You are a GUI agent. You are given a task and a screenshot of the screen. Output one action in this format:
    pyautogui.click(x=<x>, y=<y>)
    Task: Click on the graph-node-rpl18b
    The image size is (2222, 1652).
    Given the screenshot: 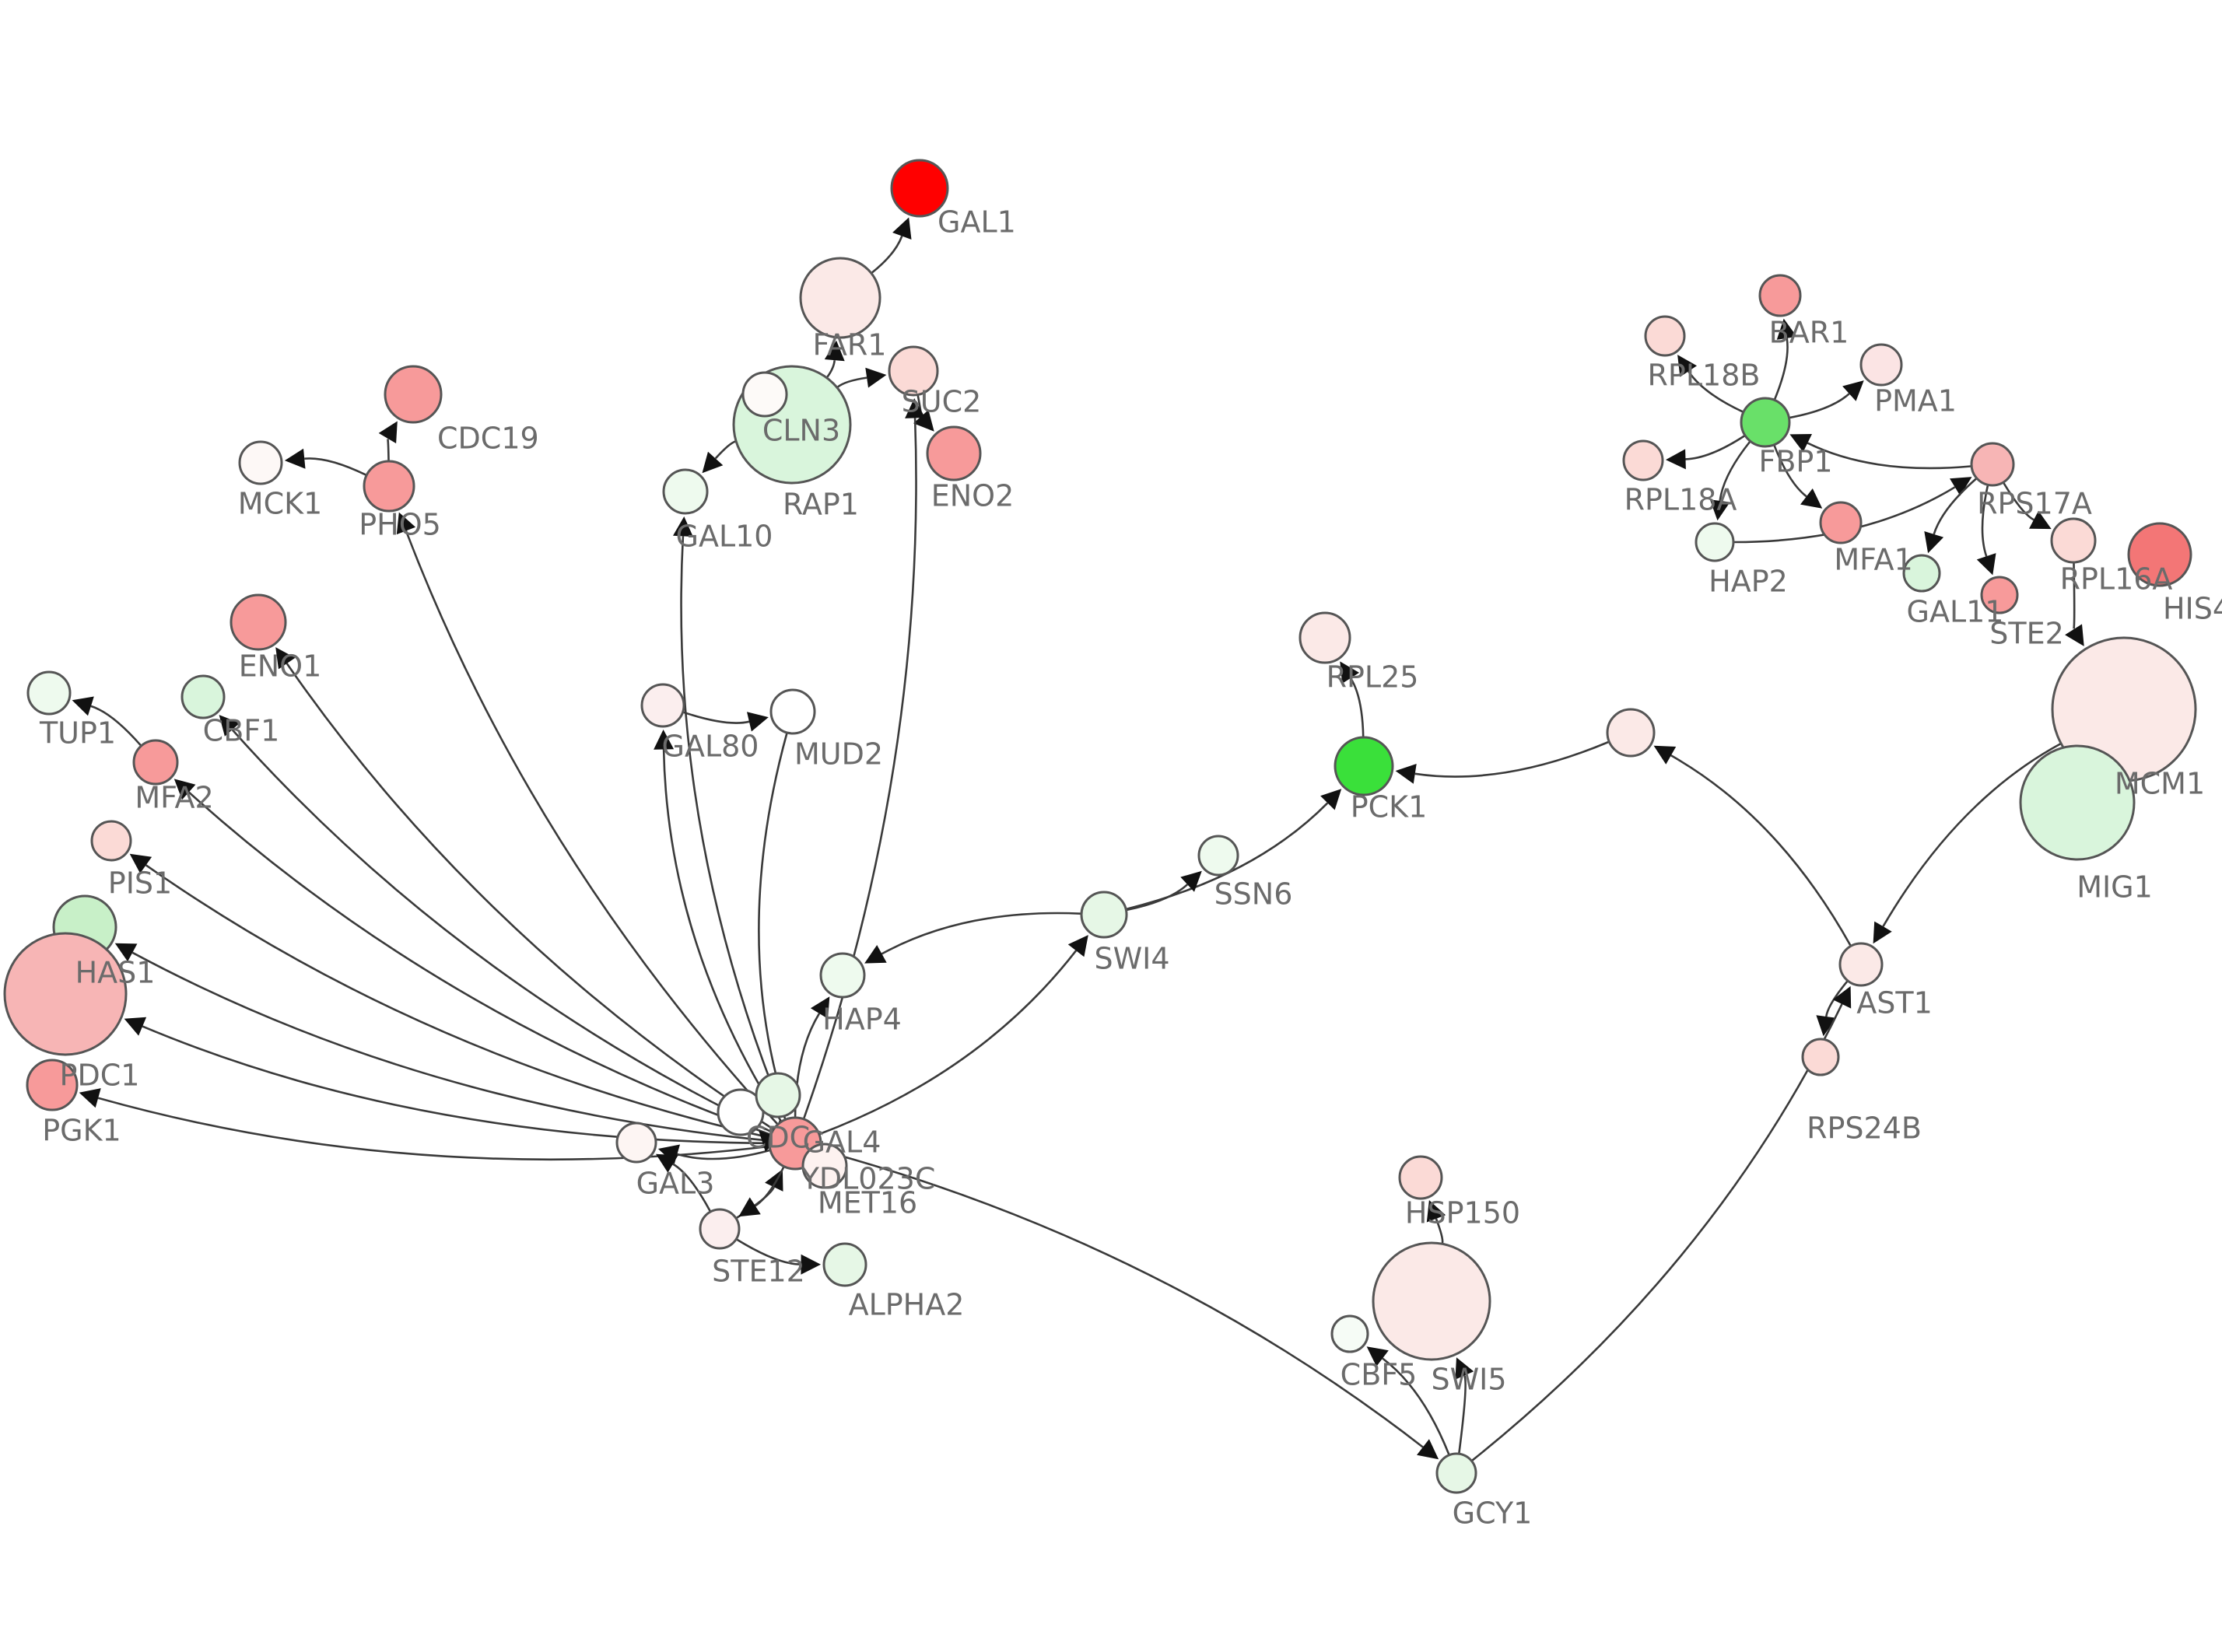 What is the action you would take?
    pyautogui.click(x=1665, y=336)
    